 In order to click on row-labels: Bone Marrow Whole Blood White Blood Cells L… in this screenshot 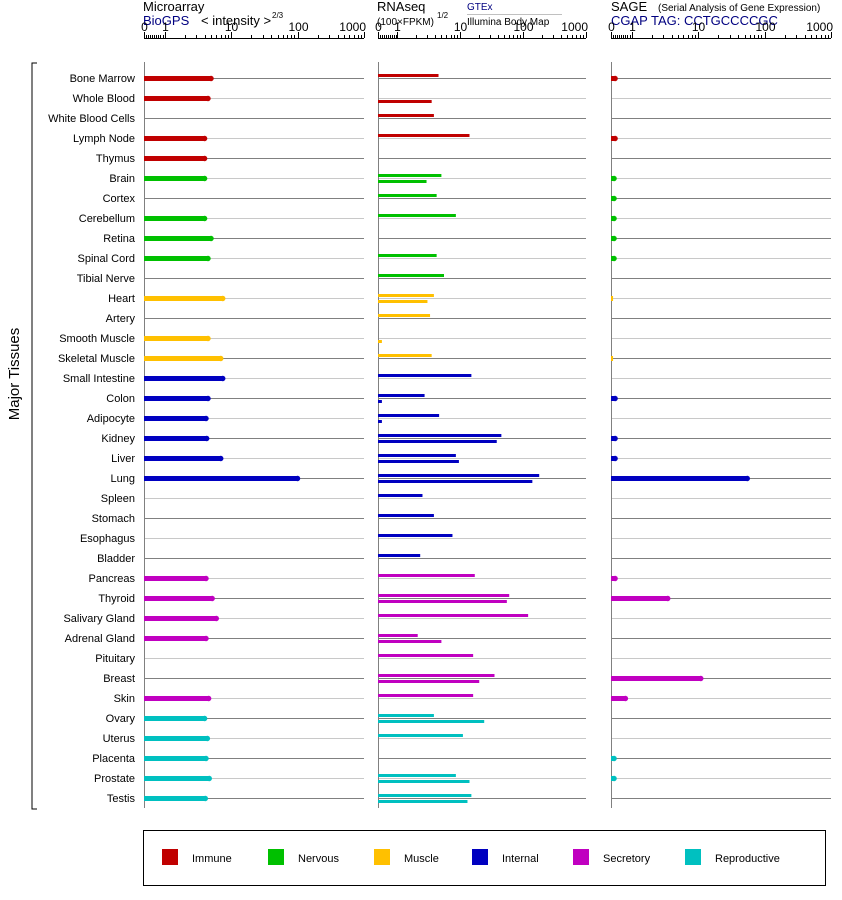, I will do `click(92, 439)`.